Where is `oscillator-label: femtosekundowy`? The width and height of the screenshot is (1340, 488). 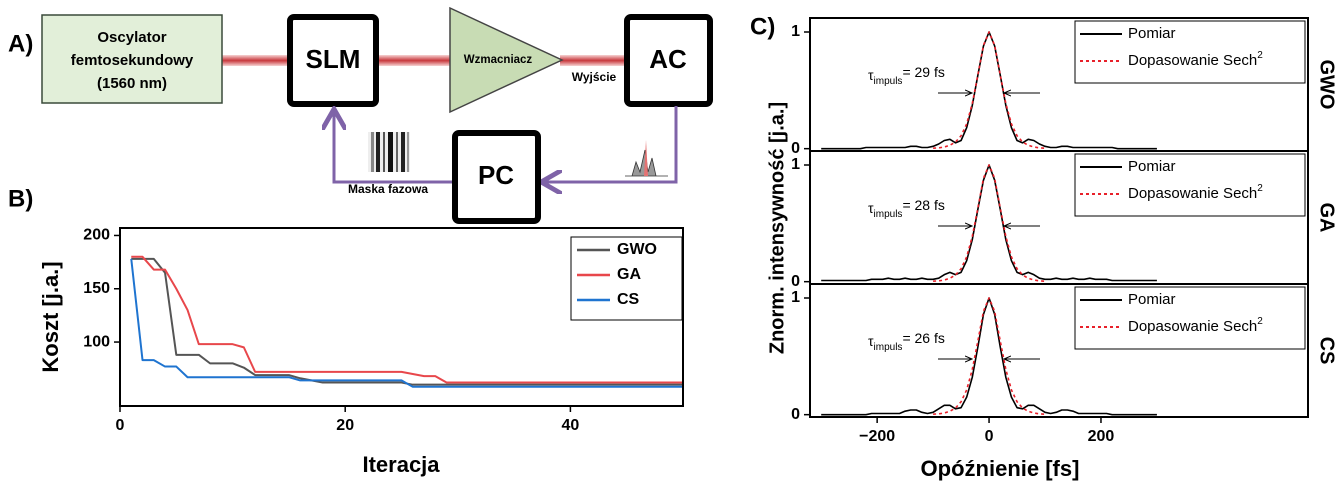 oscillator-label: femtosekundowy is located at coordinates (132, 60).